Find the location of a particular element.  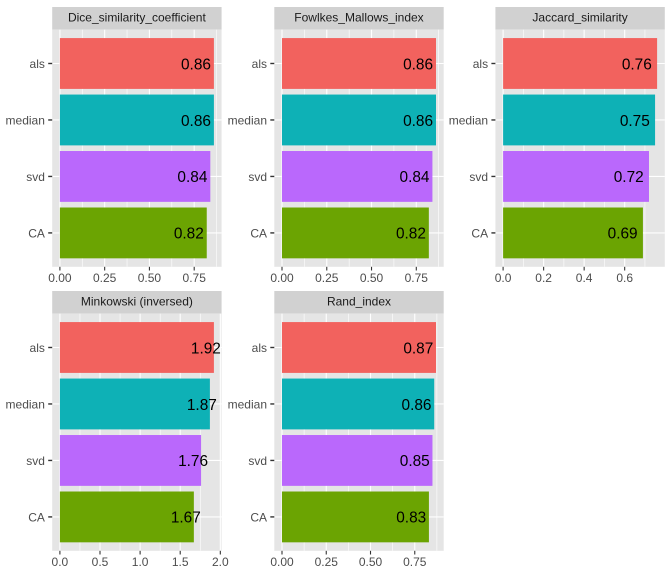

svg-text: 0.4 is located at coordinates (584, 278).